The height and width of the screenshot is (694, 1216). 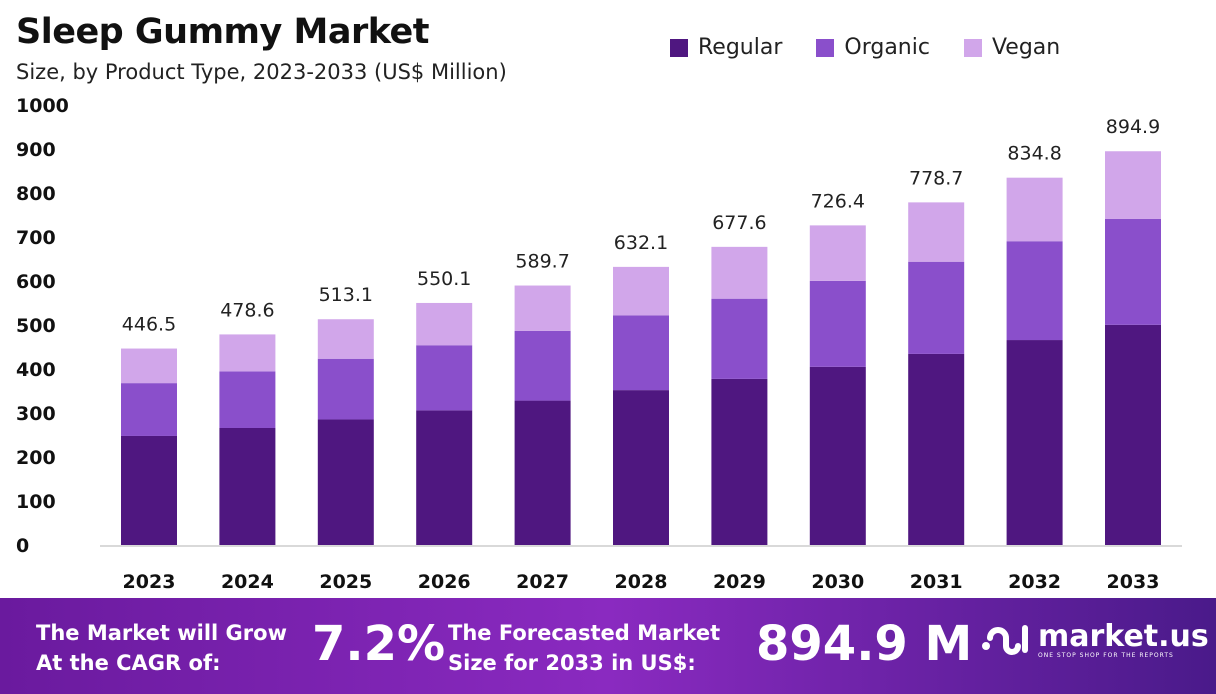 I want to click on y-tick-label: 500, so click(x=36, y=326).